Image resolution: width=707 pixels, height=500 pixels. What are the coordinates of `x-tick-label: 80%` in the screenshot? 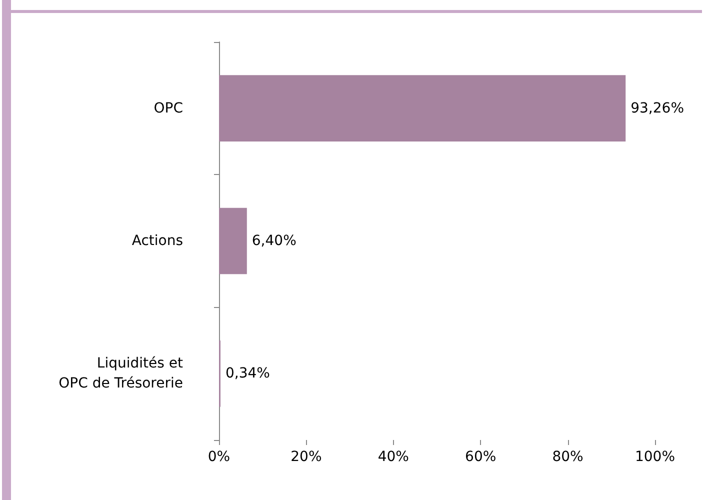 It's located at (568, 457).